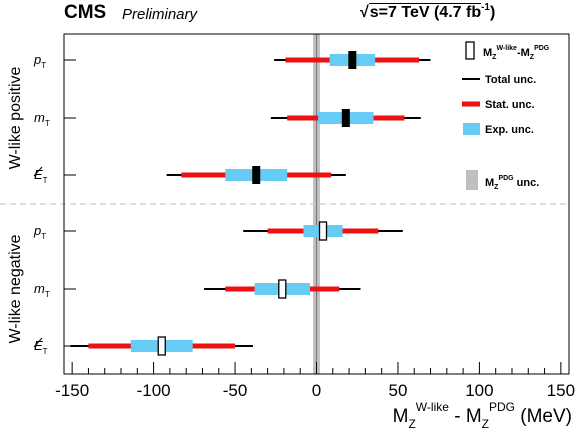 The height and width of the screenshot is (430, 580). Describe the element at coordinates (509, 130) in the screenshot. I see `legend-exp-label: Exp. unc.` at that location.